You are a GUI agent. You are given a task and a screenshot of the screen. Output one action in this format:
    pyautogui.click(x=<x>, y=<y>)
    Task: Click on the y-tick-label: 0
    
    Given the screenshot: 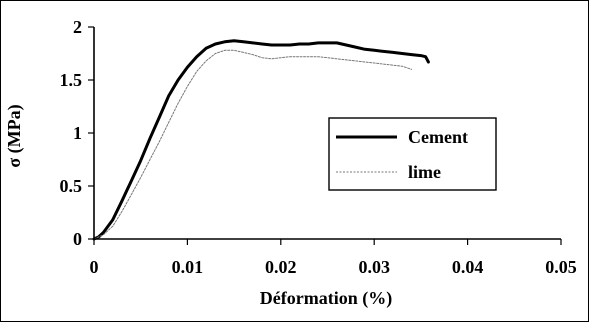 What is the action you would take?
    pyautogui.click(x=77, y=239)
    